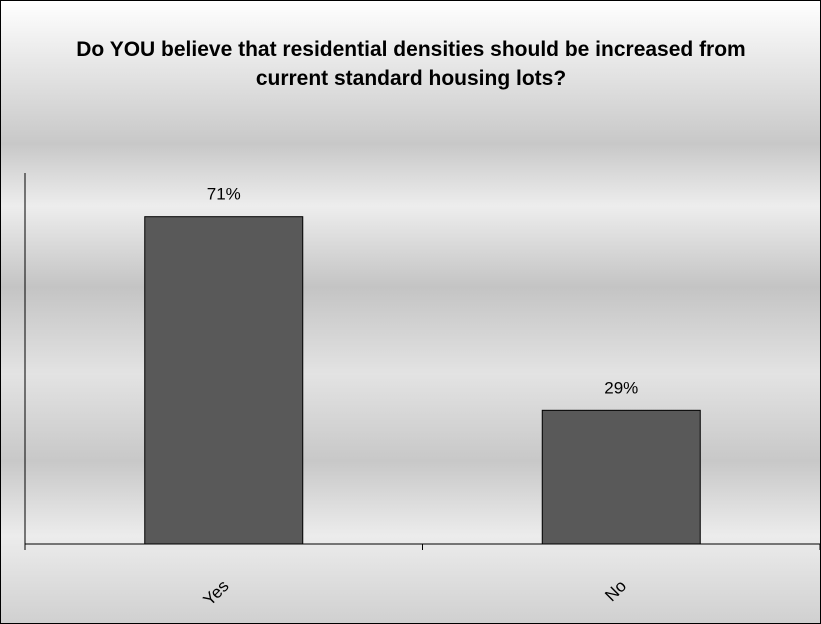 The width and height of the screenshot is (821, 624). I want to click on data-label-no: 29%, so click(621, 387).